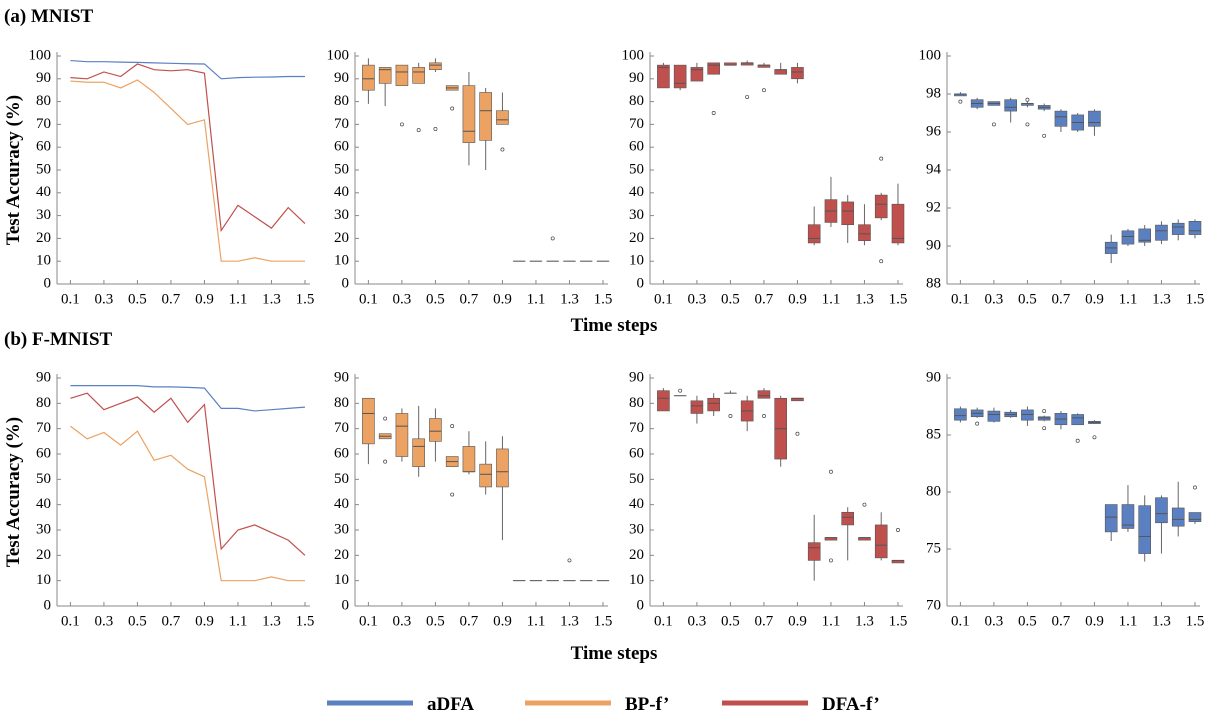 Image resolution: width=1205 pixels, height=728 pixels. I want to click on legend-label: aDFA, so click(450, 704).